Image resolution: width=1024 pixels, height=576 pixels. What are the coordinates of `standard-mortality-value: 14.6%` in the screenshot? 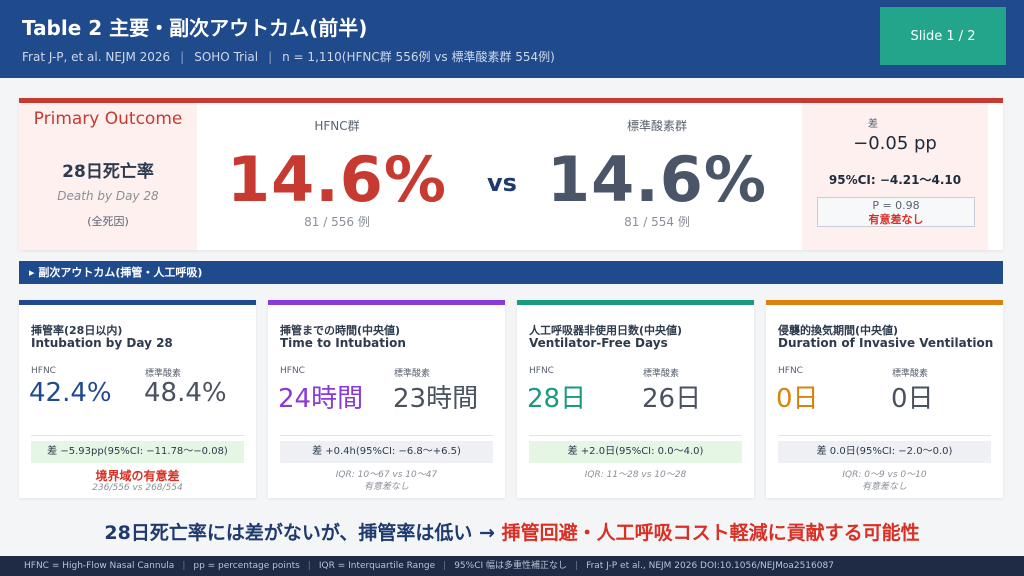 It's located at (657, 179).